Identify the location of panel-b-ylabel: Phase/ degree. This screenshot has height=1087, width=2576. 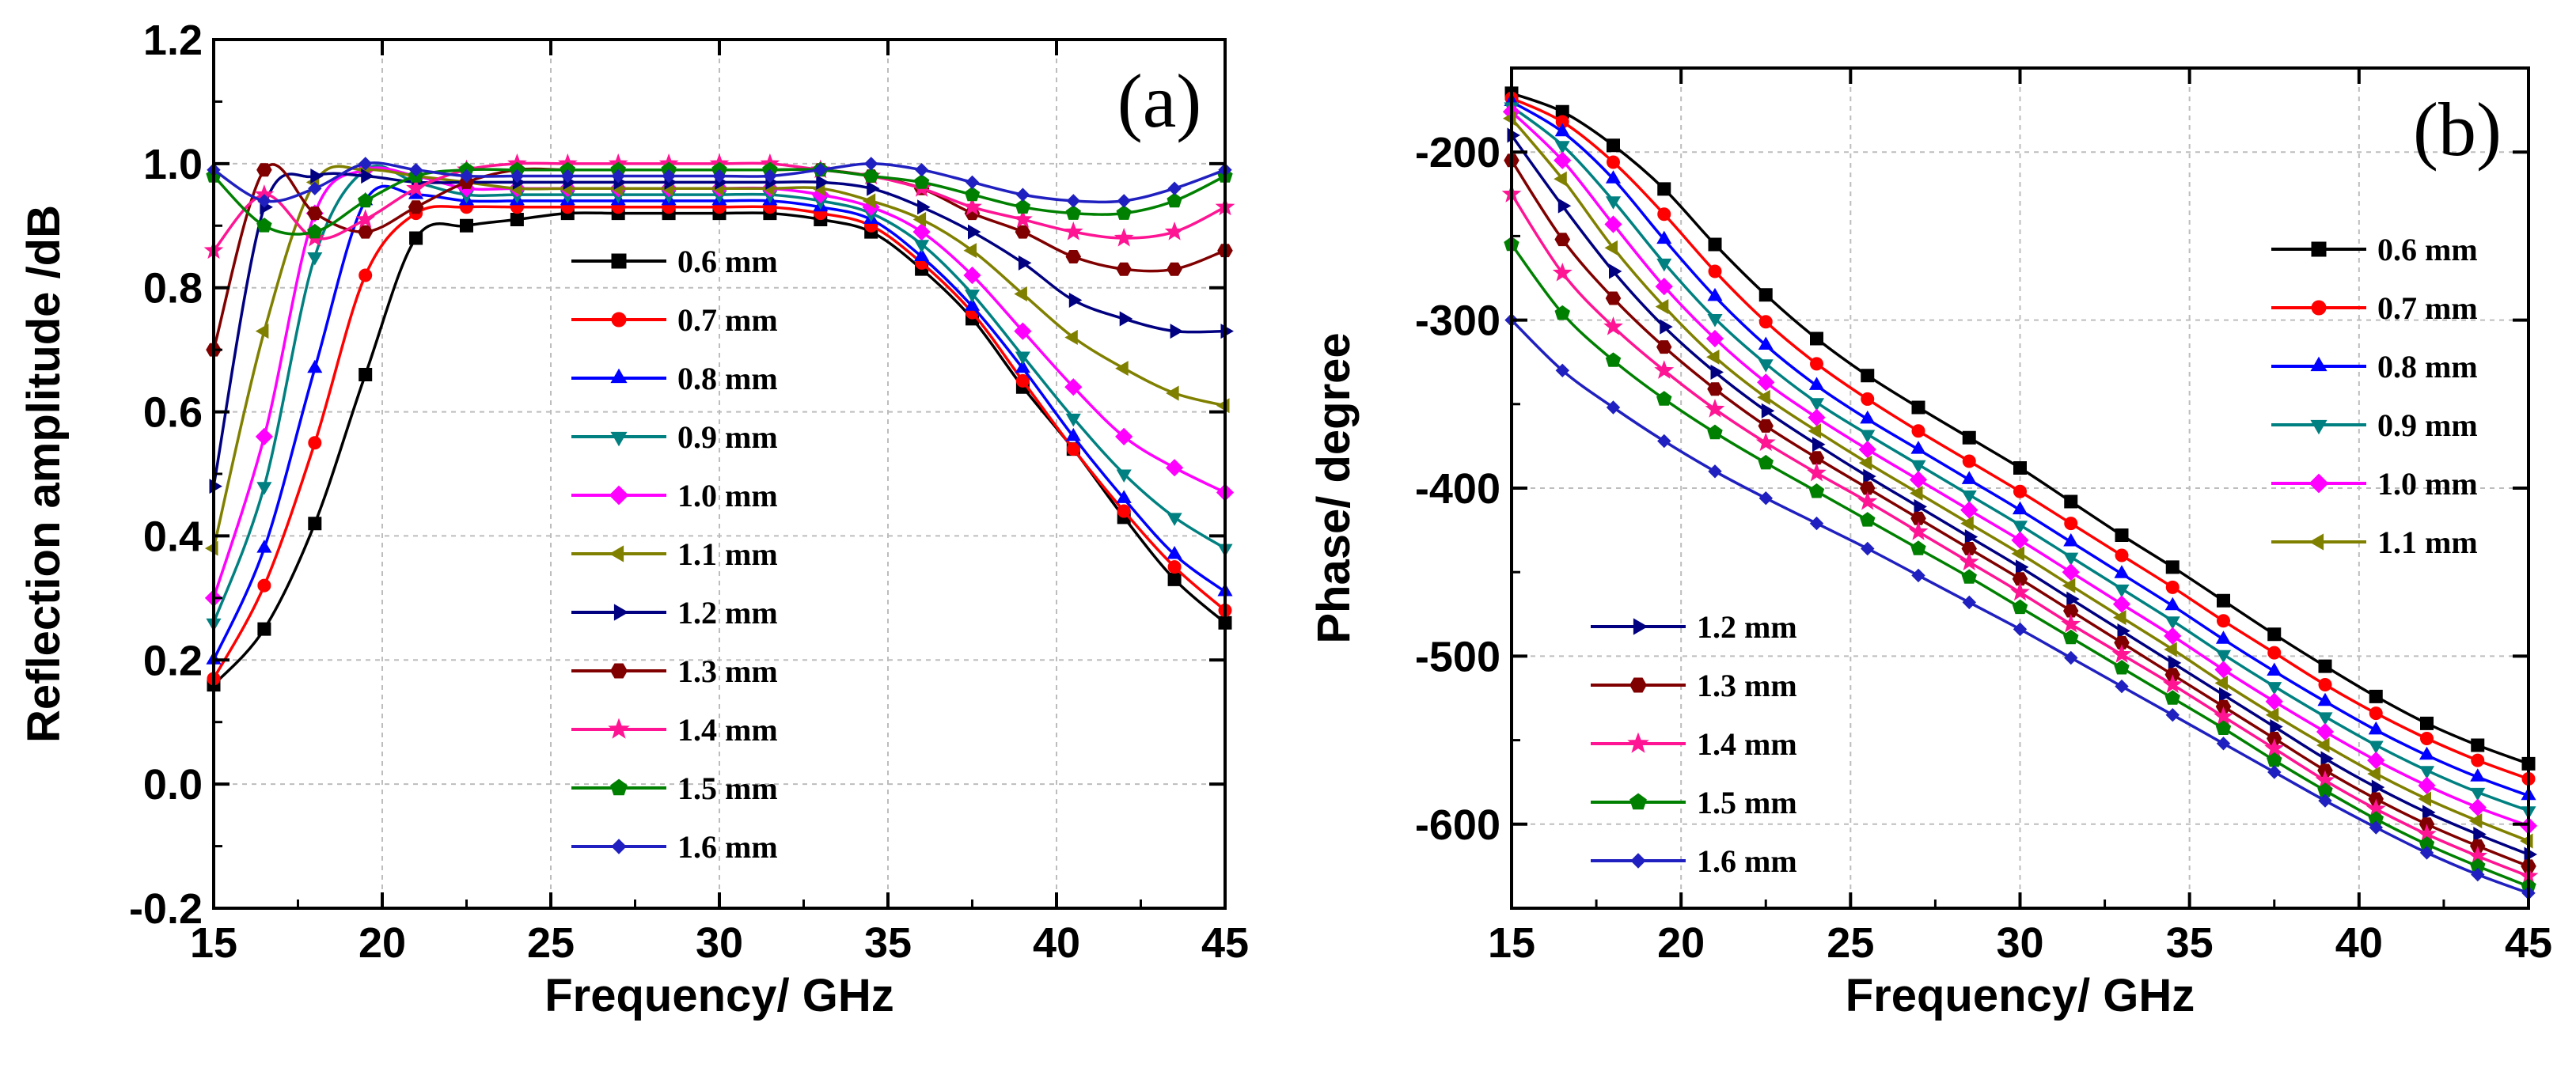
(1334, 487).